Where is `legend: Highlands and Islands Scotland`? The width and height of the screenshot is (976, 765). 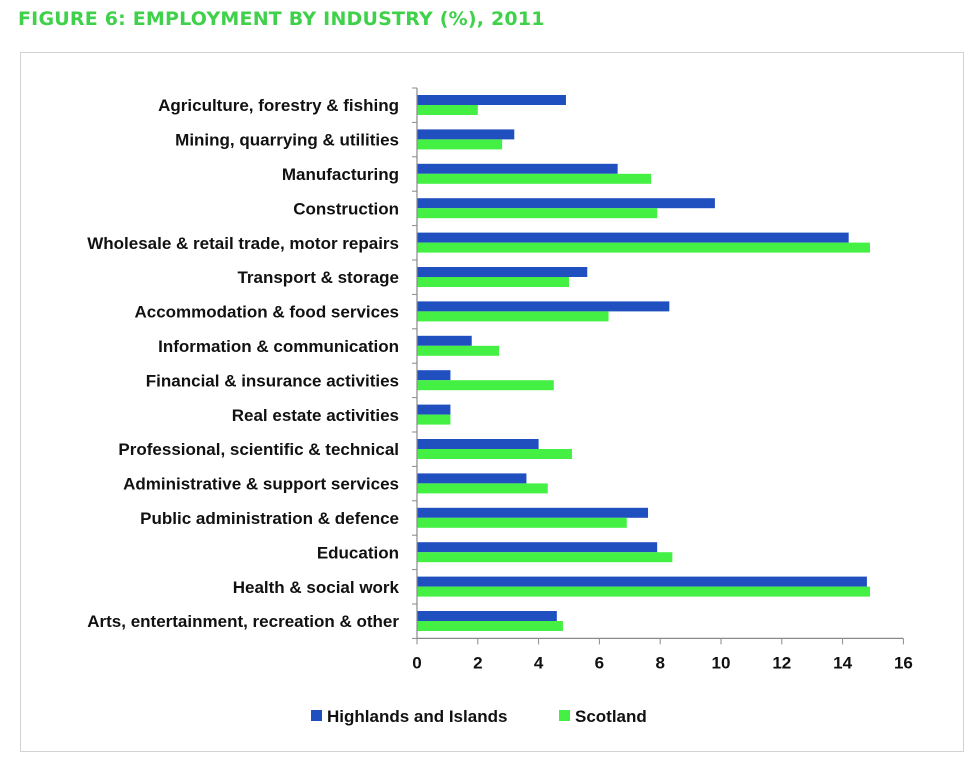
legend: Highlands and Islands Scotland is located at coordinates (479, 716).